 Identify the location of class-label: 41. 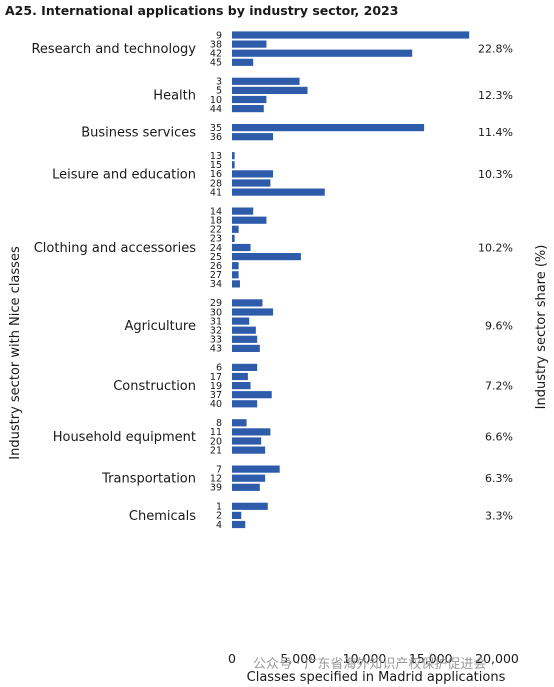
(216, 192).